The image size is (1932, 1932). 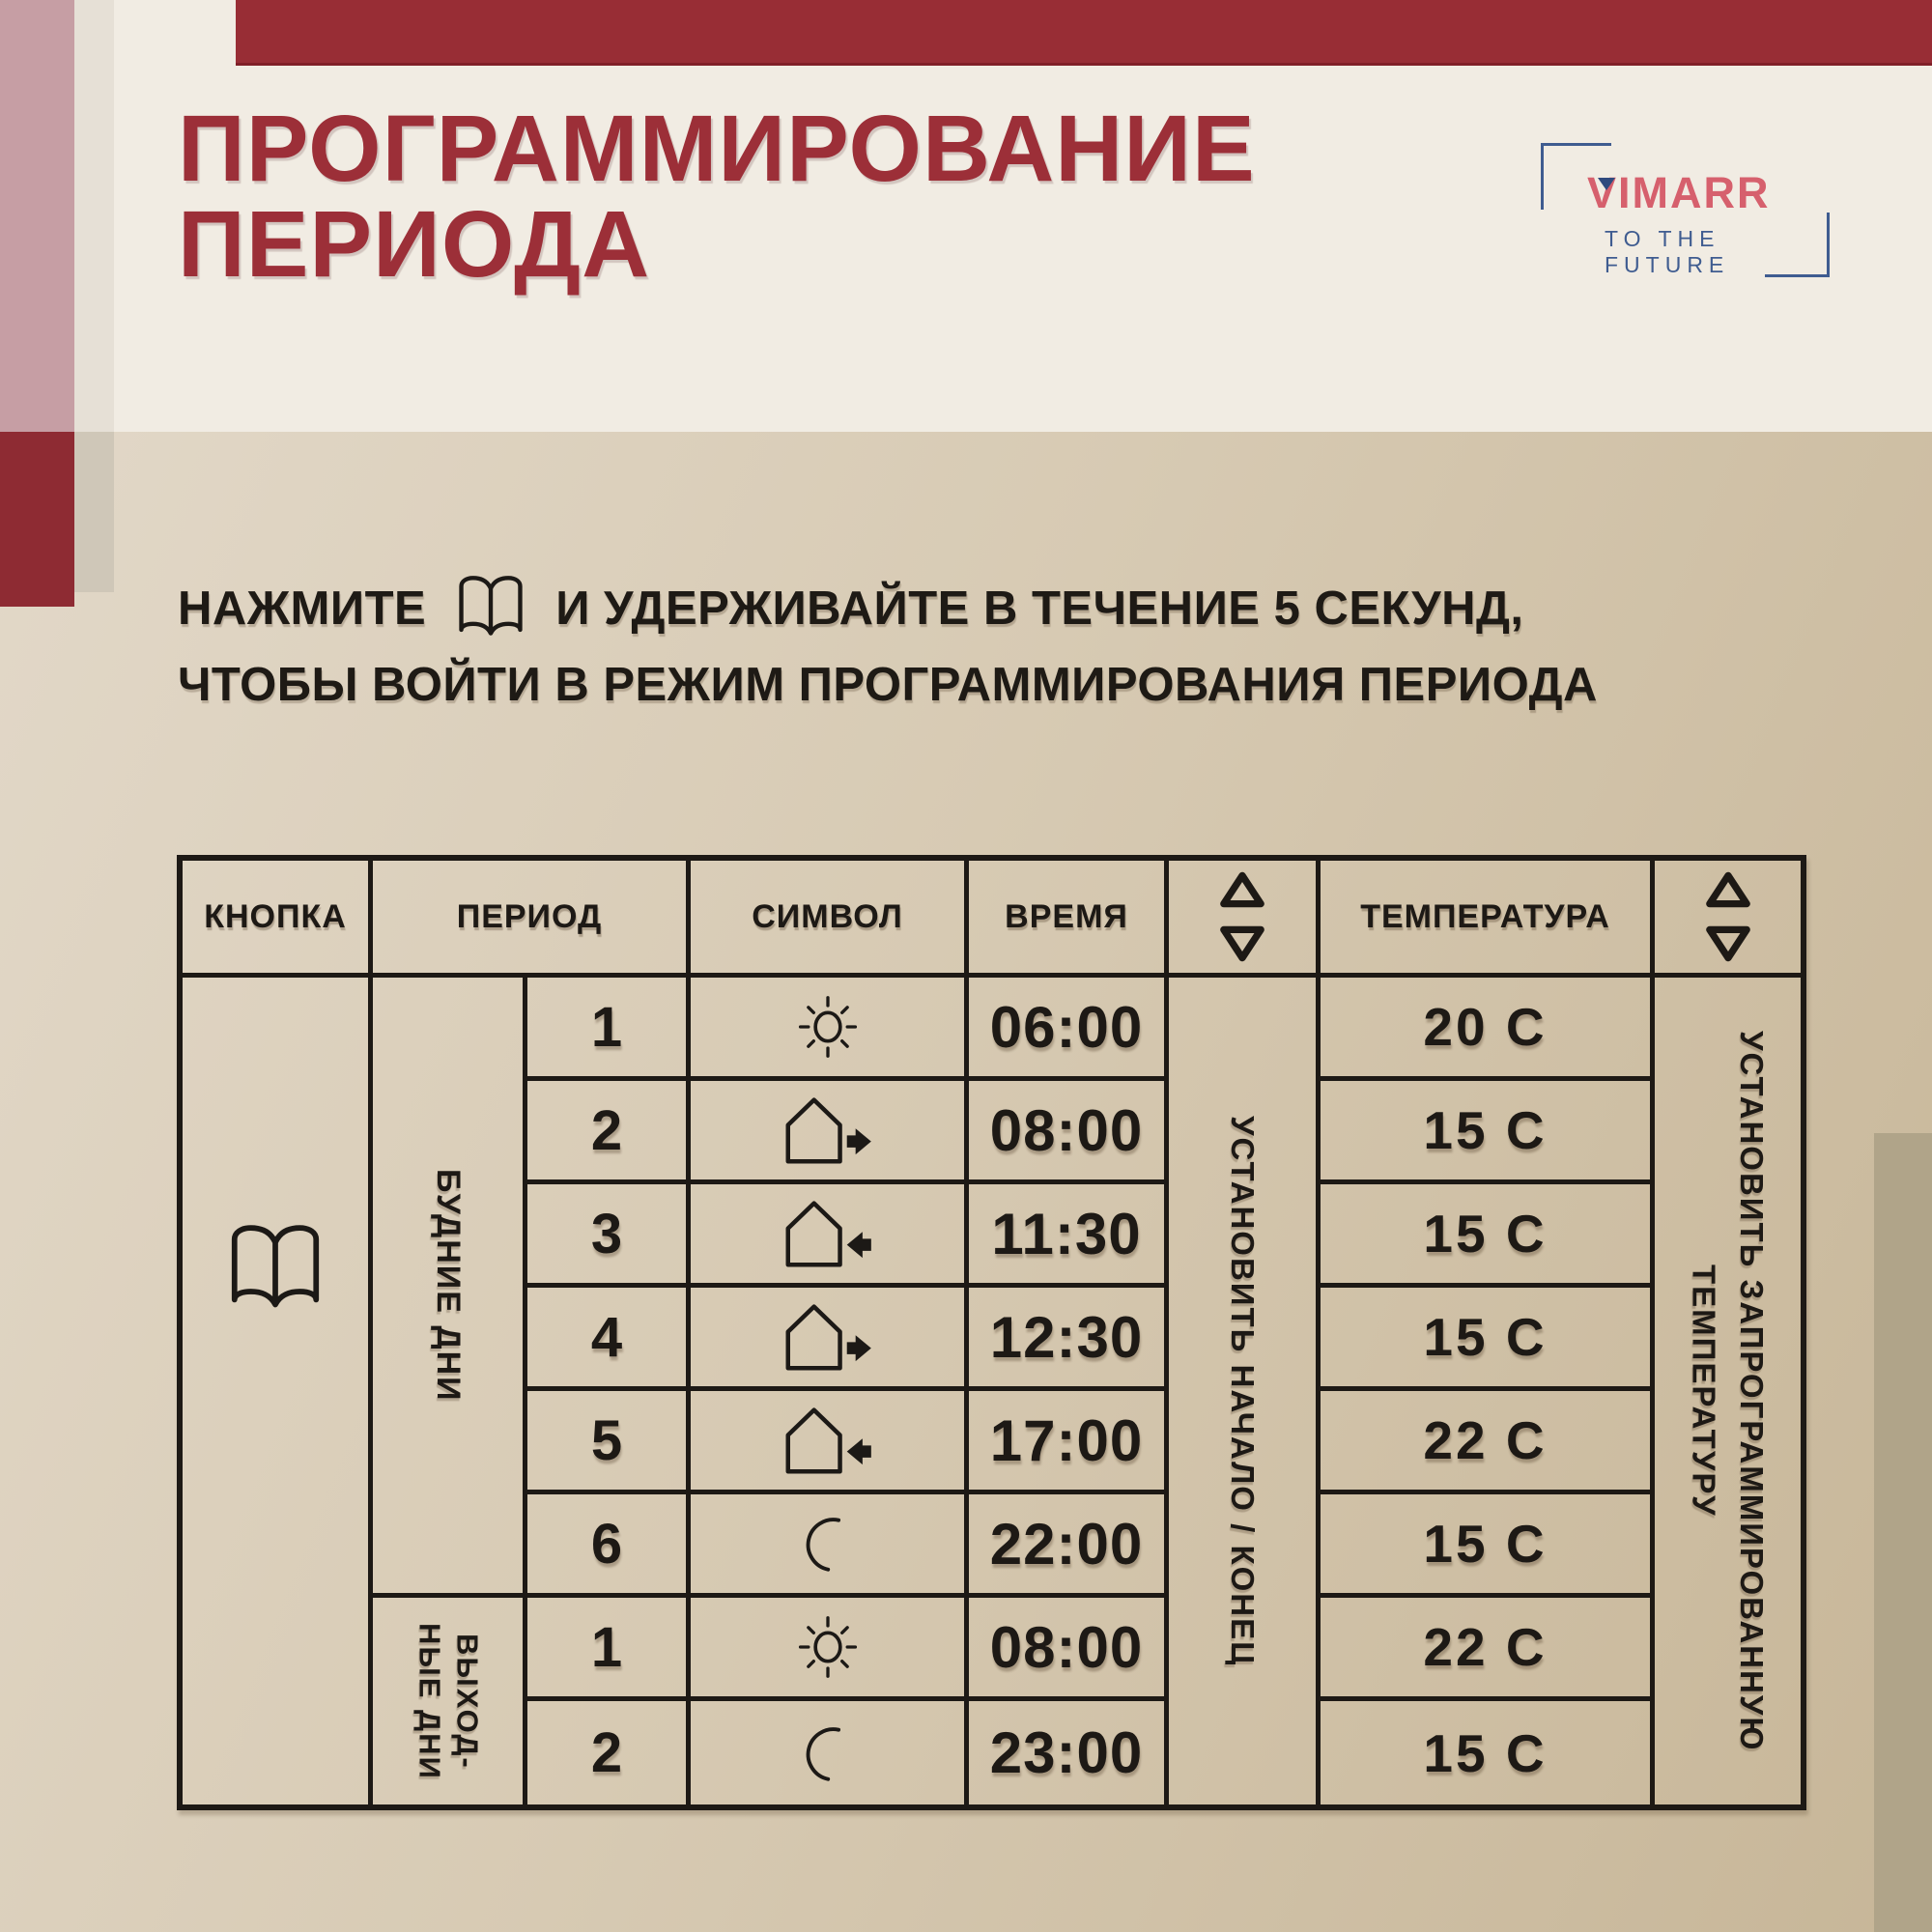 What do you see at coordinates (429, 1701) in the screenshot?
I see `weekend-label-line2: НЫЕ ДНИ` at bounding box center [429, 1701].